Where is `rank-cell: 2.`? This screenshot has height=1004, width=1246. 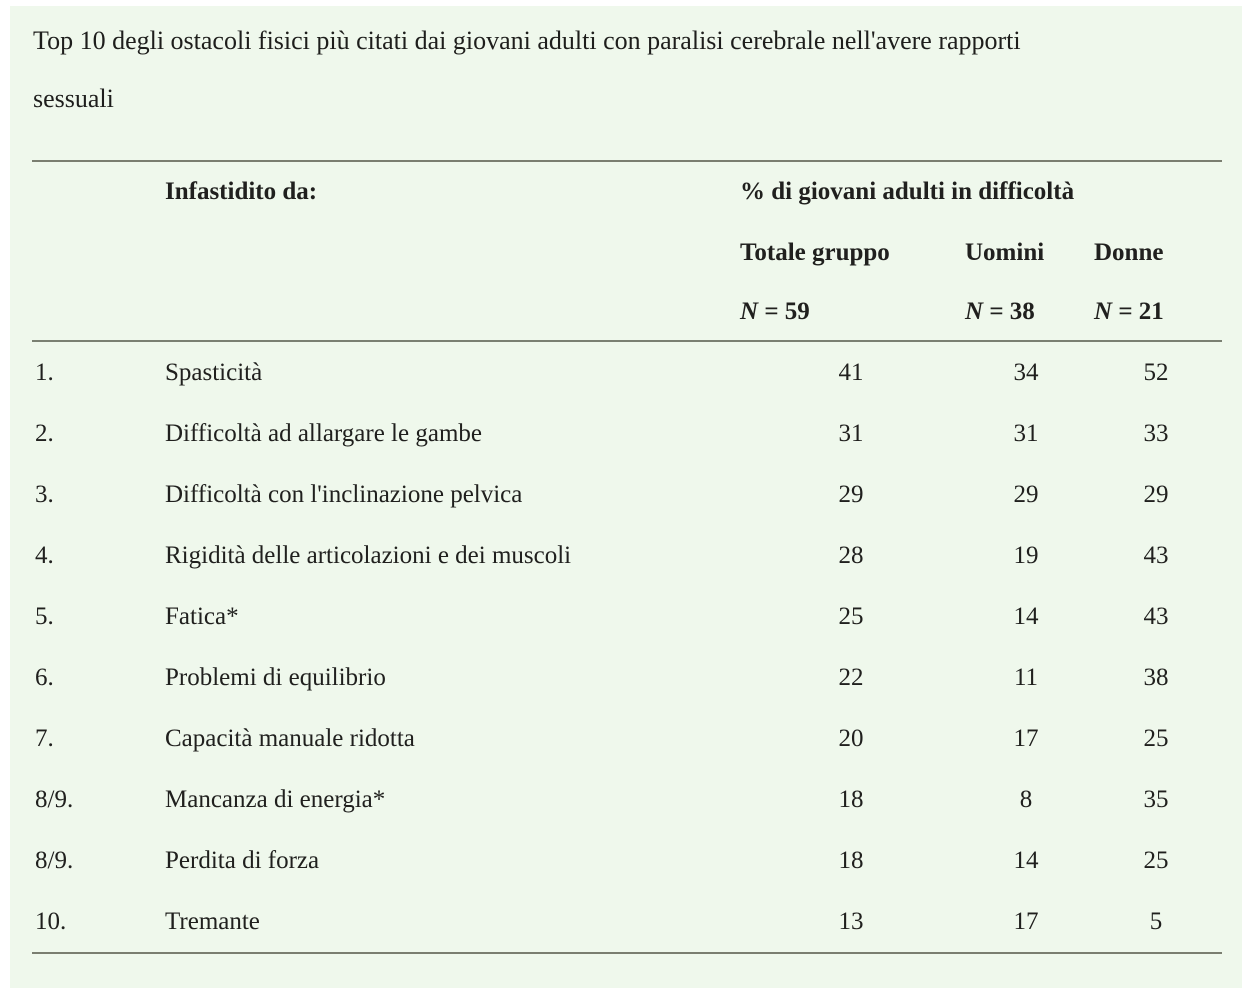
rank-cell: 2. is located at coordinates (44, 433).